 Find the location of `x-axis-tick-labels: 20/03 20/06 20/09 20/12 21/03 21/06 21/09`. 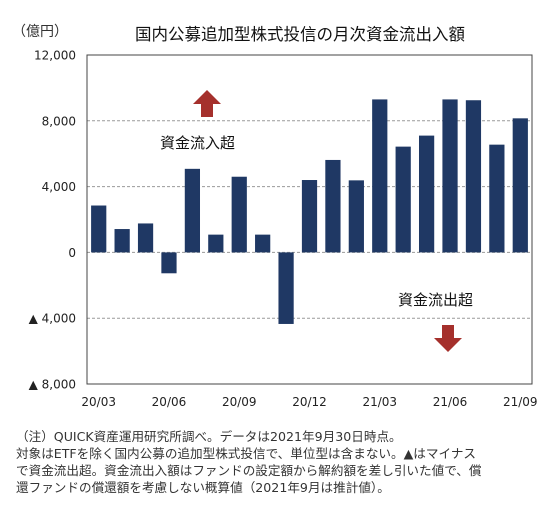

x-axis-tick-labels: 20/03 20/06 20/09 20/12 21/03 21/06 21/09 is located at coordinates (309, 402).